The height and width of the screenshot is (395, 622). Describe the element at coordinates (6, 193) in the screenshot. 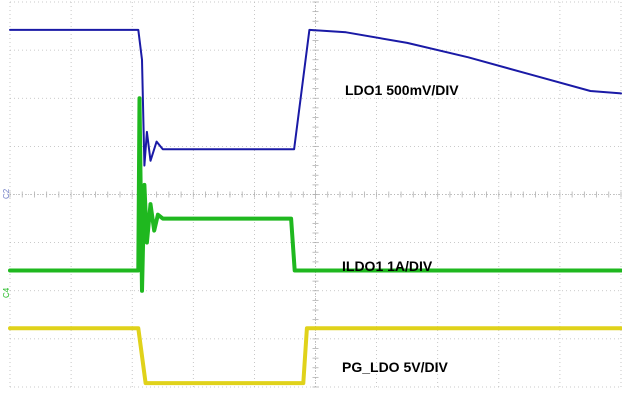

I see `channel-marker-c2: C2` at that location.